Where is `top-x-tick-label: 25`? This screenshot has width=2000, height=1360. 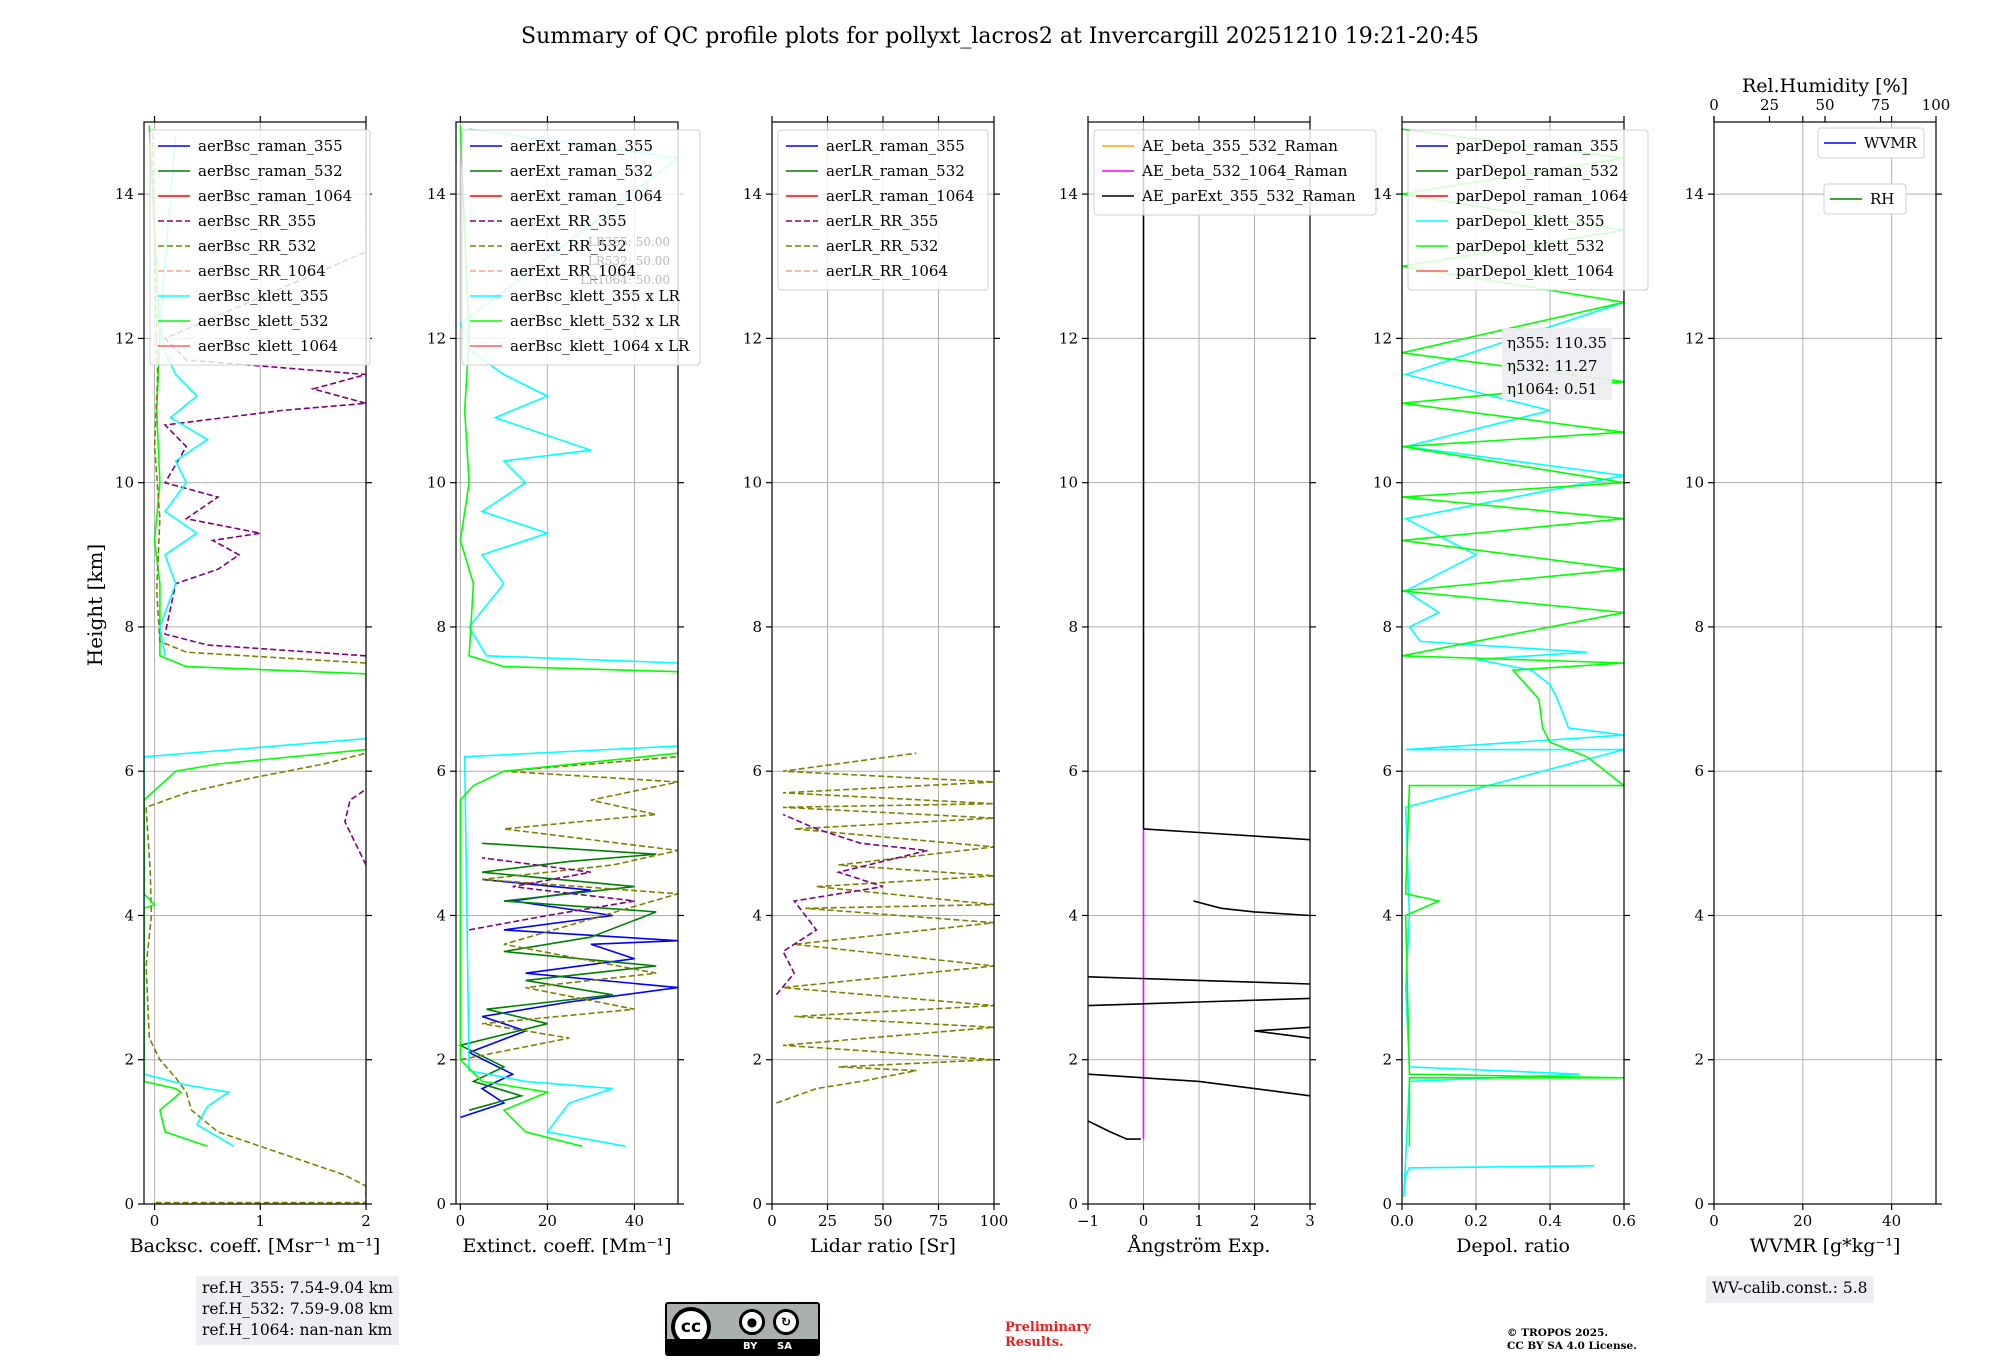
top-x-tick-label: 25 is located at coordinates (1769, 105).